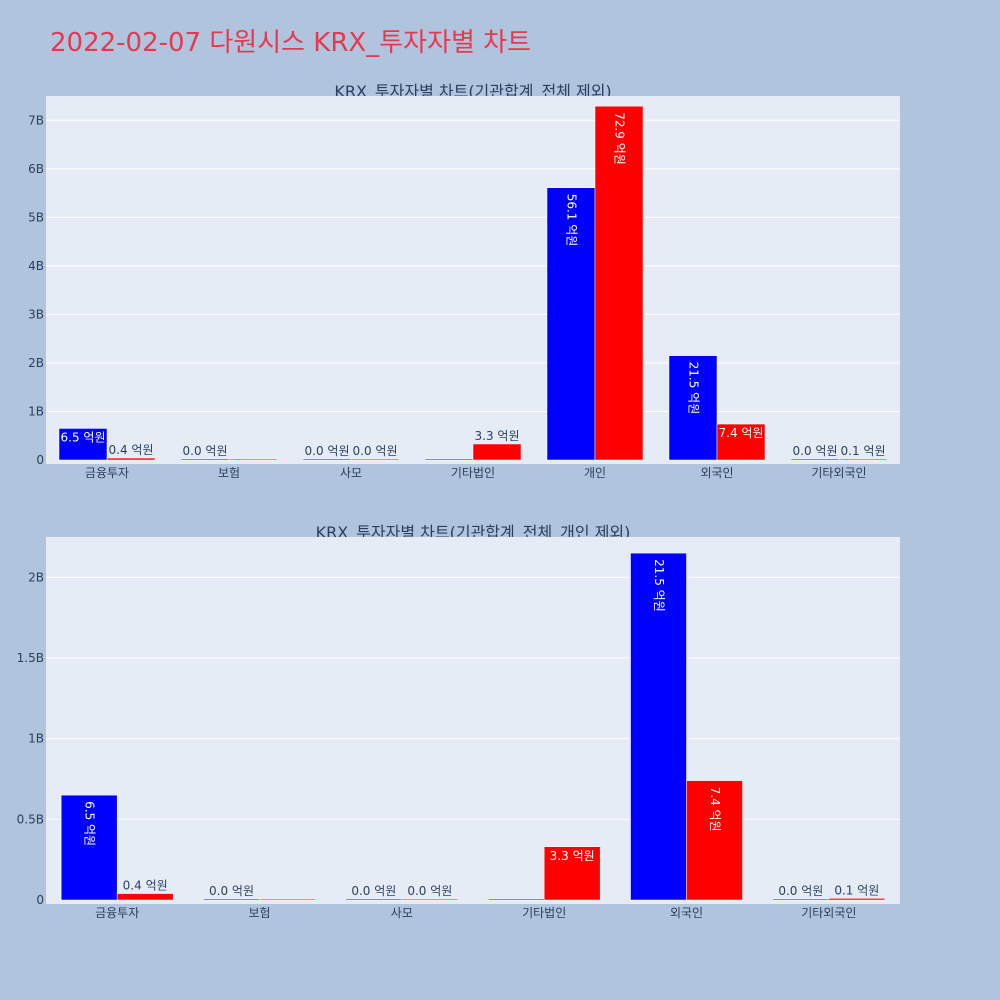 The height and width of the screenshot is (1000, 1000). What do you see at coordinates (351, 473) in the screenshot?
I see `chart1-x-tick-label: 사모` at bounding box center [351, 473].